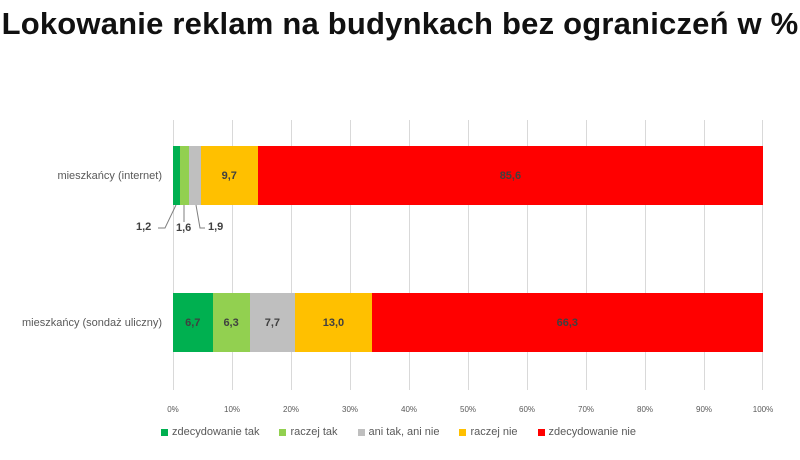  Describe the element at coordinates (193, 322) in the screenshot. I see `segment-zdecydowanie-tak: 6,7` at that location.